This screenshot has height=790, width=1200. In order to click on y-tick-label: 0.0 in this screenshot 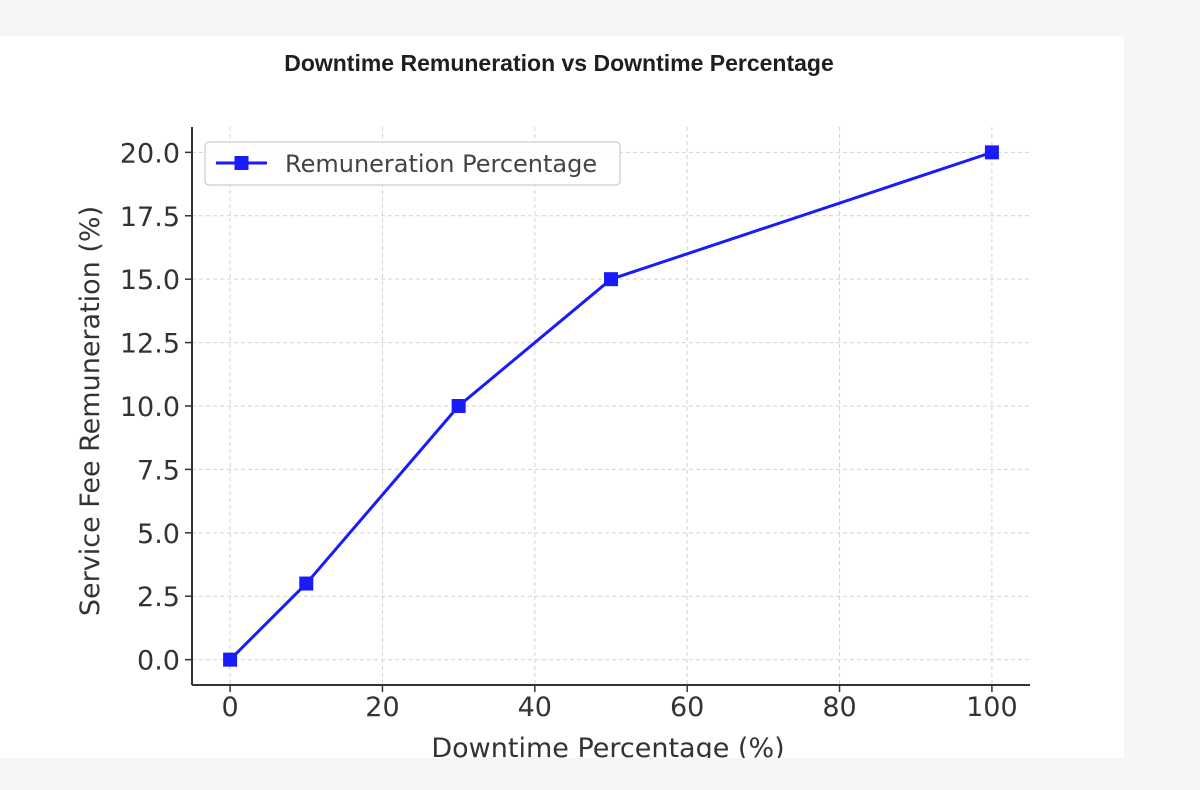, I will do `click(158, 661)`.